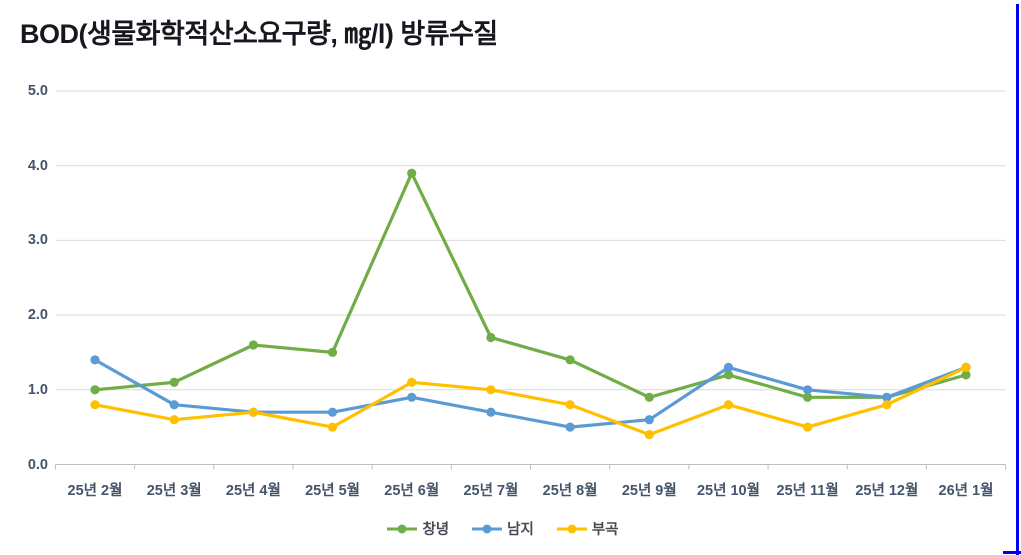 This screenshot has width=1021, height=555. What do you see at coordinates (37, 389) in the screenshot?
I see `y-axis-label: 1.0` at bounding box center [37, 389].